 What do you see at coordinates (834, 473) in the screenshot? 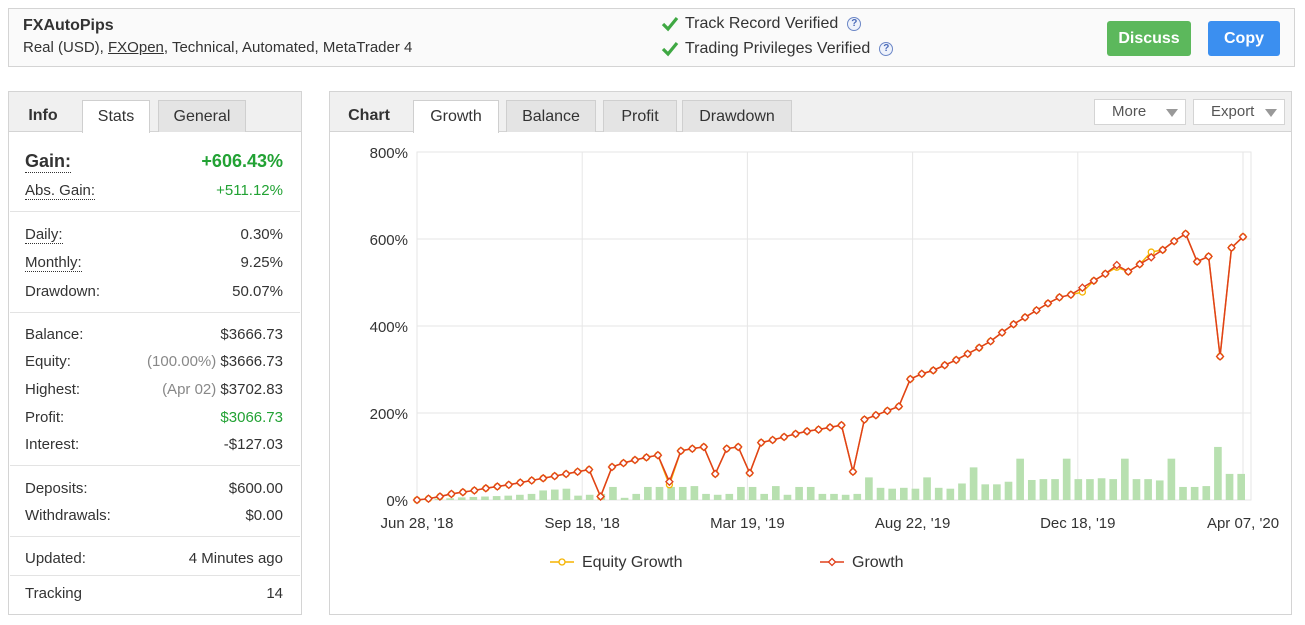
I see `chart-bars` at bounding box center [834, 473].